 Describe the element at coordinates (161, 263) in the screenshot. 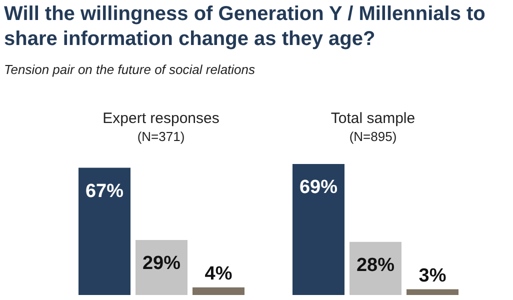

I see `data-label: 29%` at that location.